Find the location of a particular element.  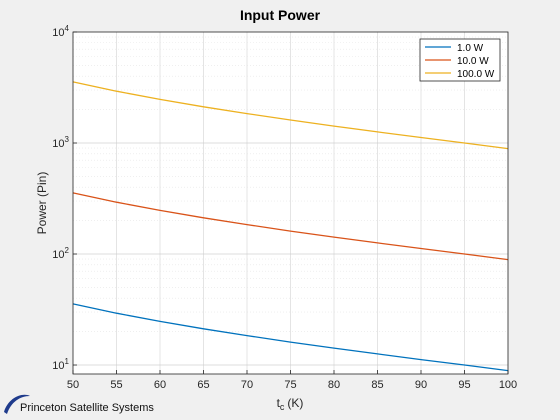

x-tick-group: 50 55 60 65 70 75 80 85 90 95 100 is located at coordinates (292, 380).